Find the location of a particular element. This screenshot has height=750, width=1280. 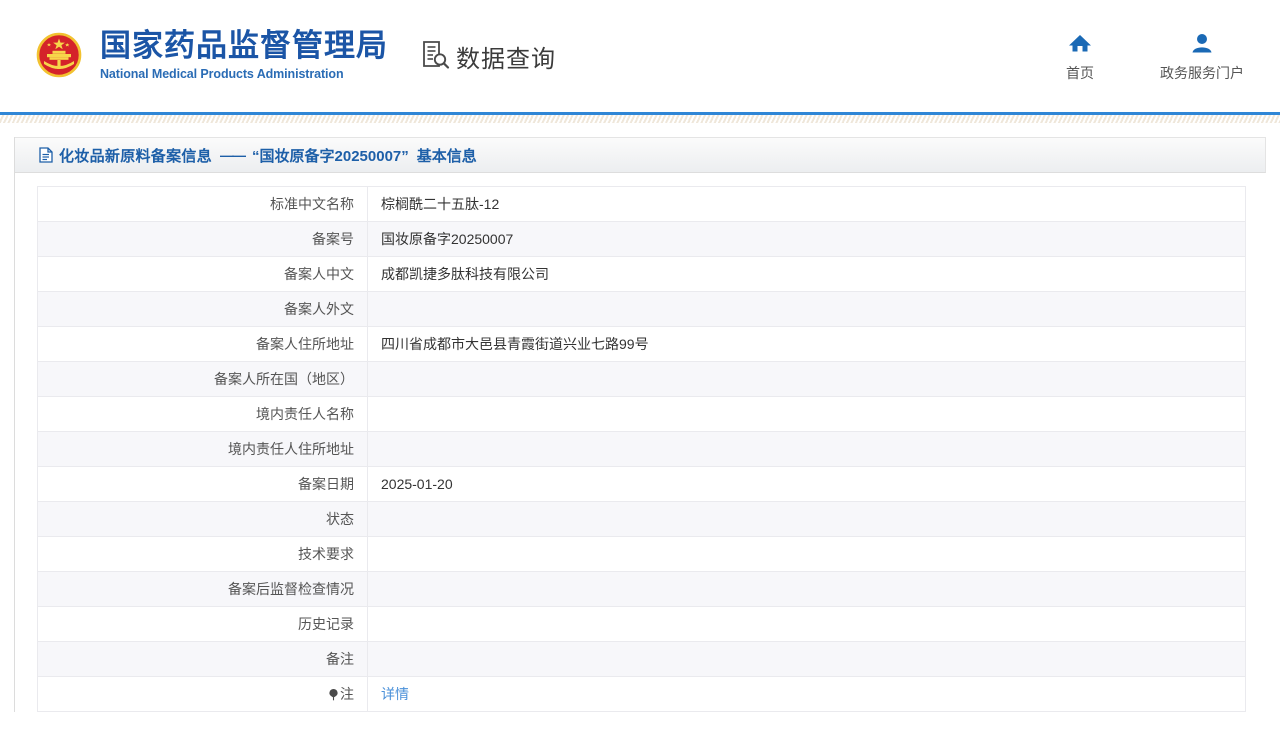

row-label: 备案人所在国（地区） is located at coordinates (202, 379).